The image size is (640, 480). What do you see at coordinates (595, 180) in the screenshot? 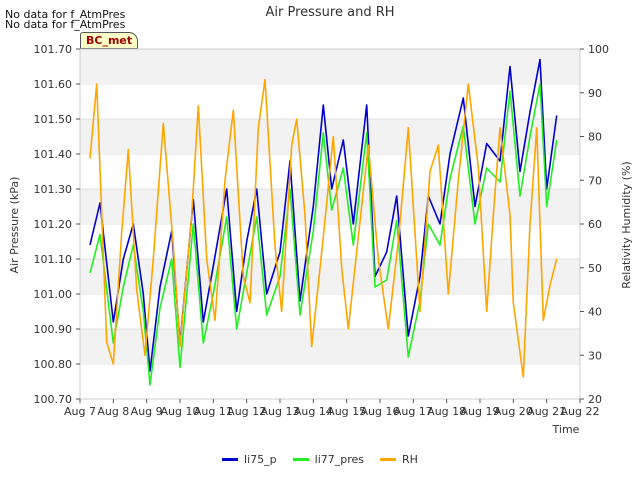
I see `y2-tick-label-5: 70` at bounding box center [595, 180].